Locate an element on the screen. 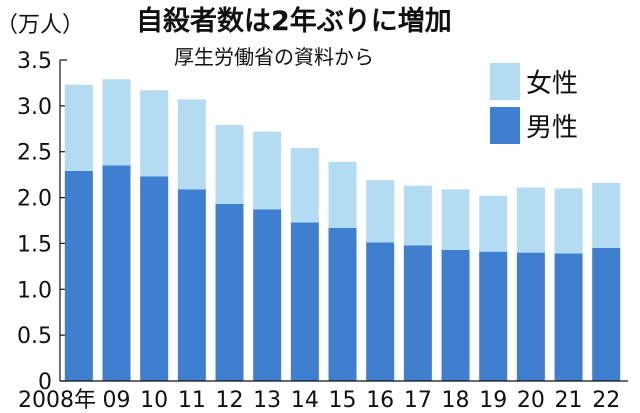 This screenshot has width=640, height=413. y-tick-label: 1.5 is located at coordinates (34, 244).